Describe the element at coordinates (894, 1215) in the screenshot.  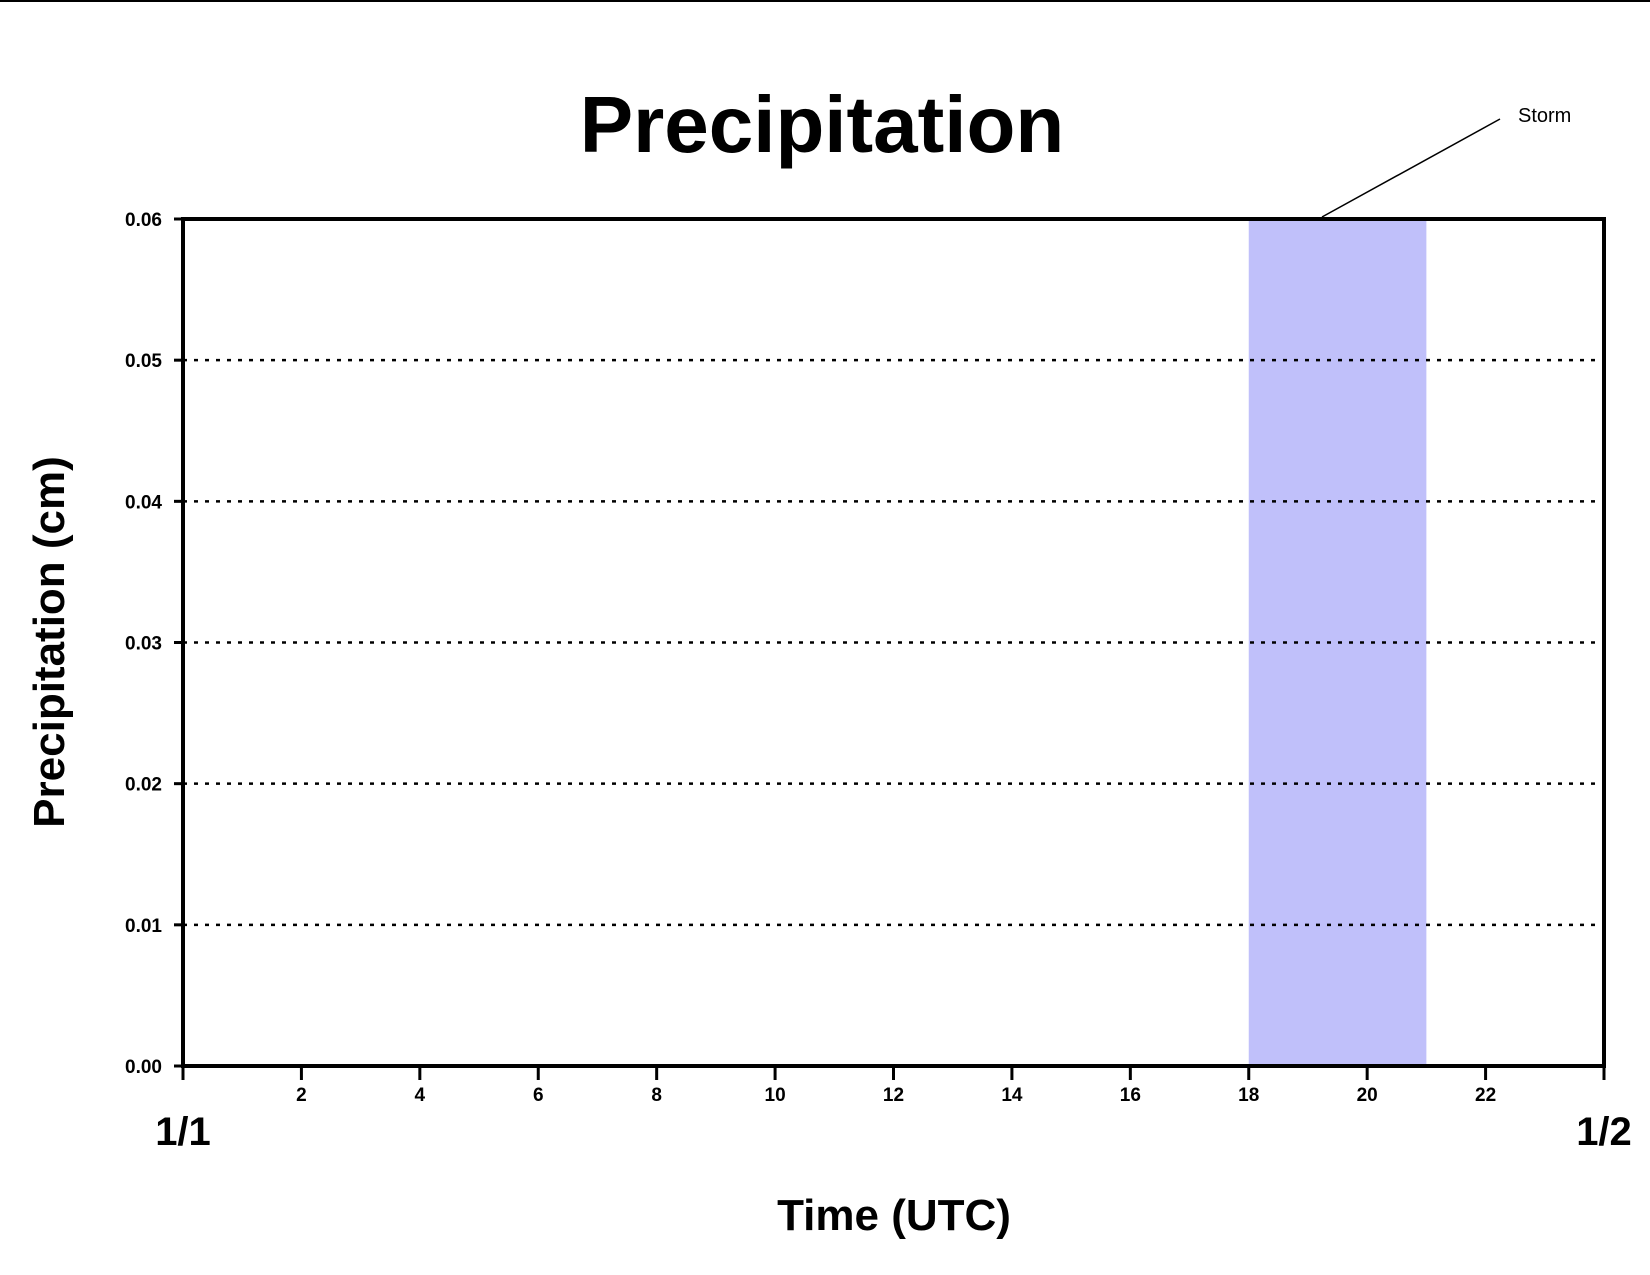
I see `x-axis-label: Time (UTC)` at that location.